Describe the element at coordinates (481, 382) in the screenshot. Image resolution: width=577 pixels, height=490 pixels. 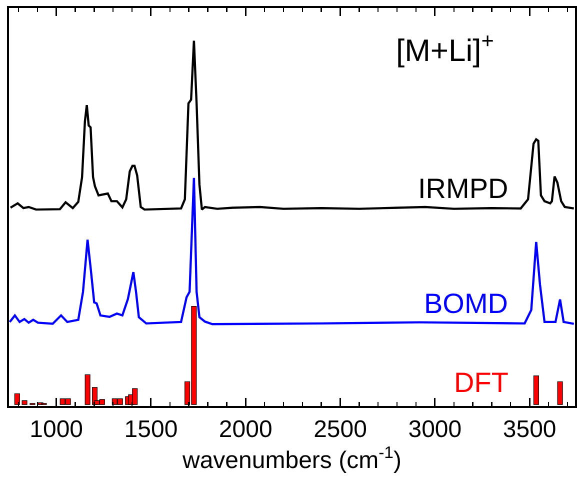
I see `series-label: DFT` at that location.